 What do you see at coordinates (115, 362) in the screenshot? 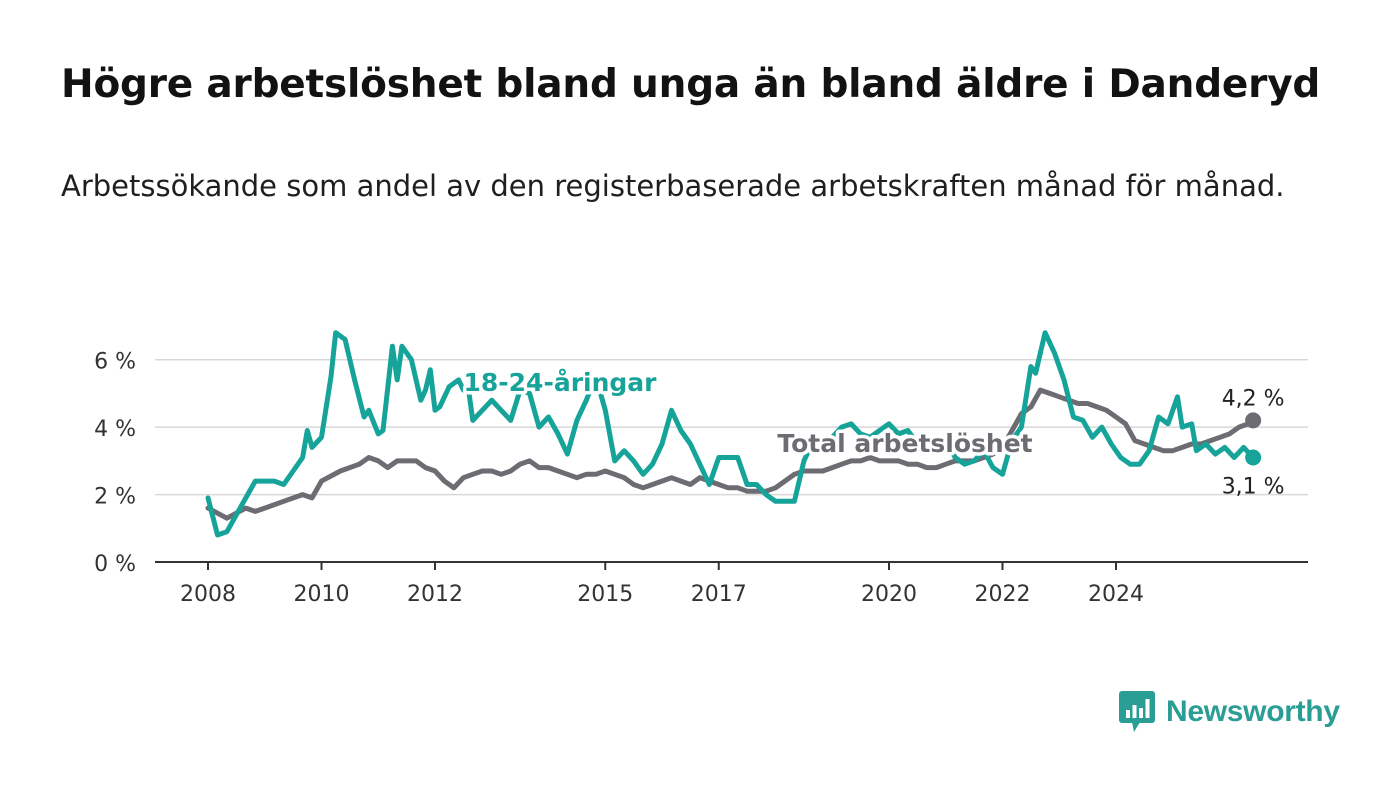
I see `y-tick-label: 6 %` at bounding box center [115, 362].